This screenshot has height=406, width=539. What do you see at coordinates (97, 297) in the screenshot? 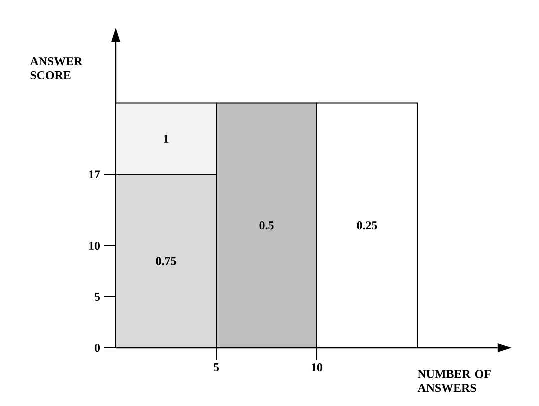
I see `y-tick-label: 5` at bounding box center [97, 297].